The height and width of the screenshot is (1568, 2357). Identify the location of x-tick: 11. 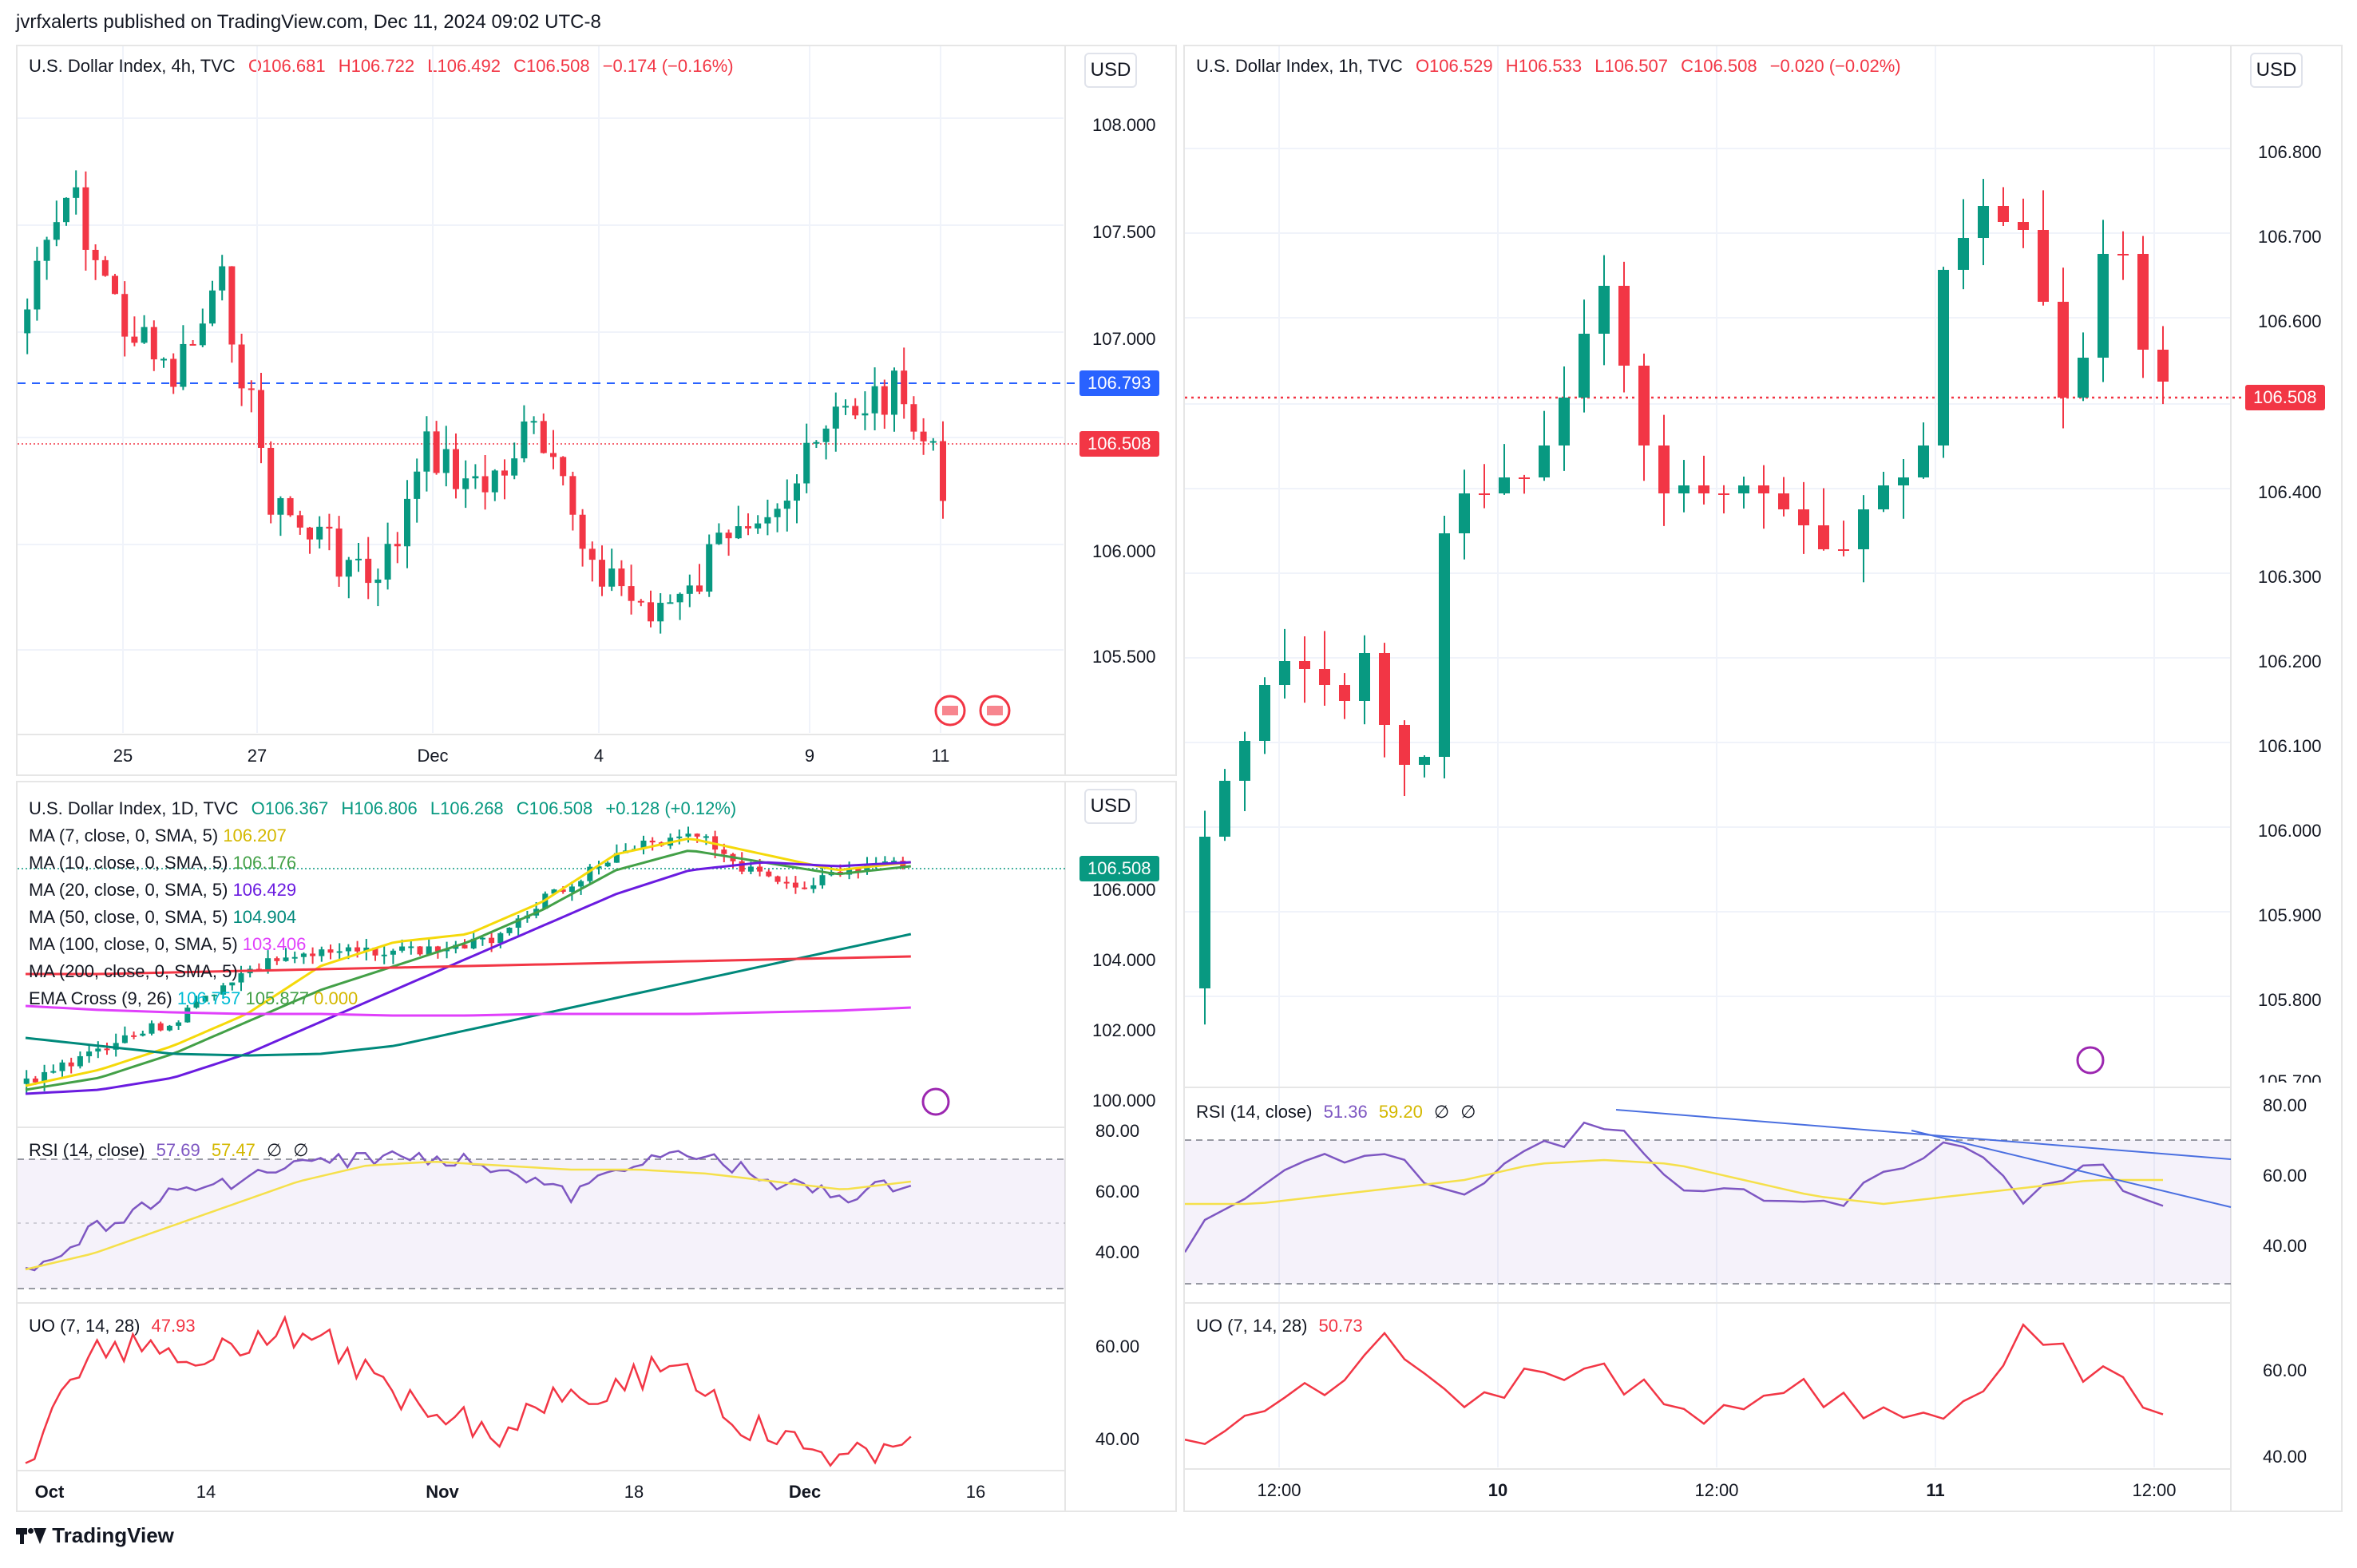
(940, 756).